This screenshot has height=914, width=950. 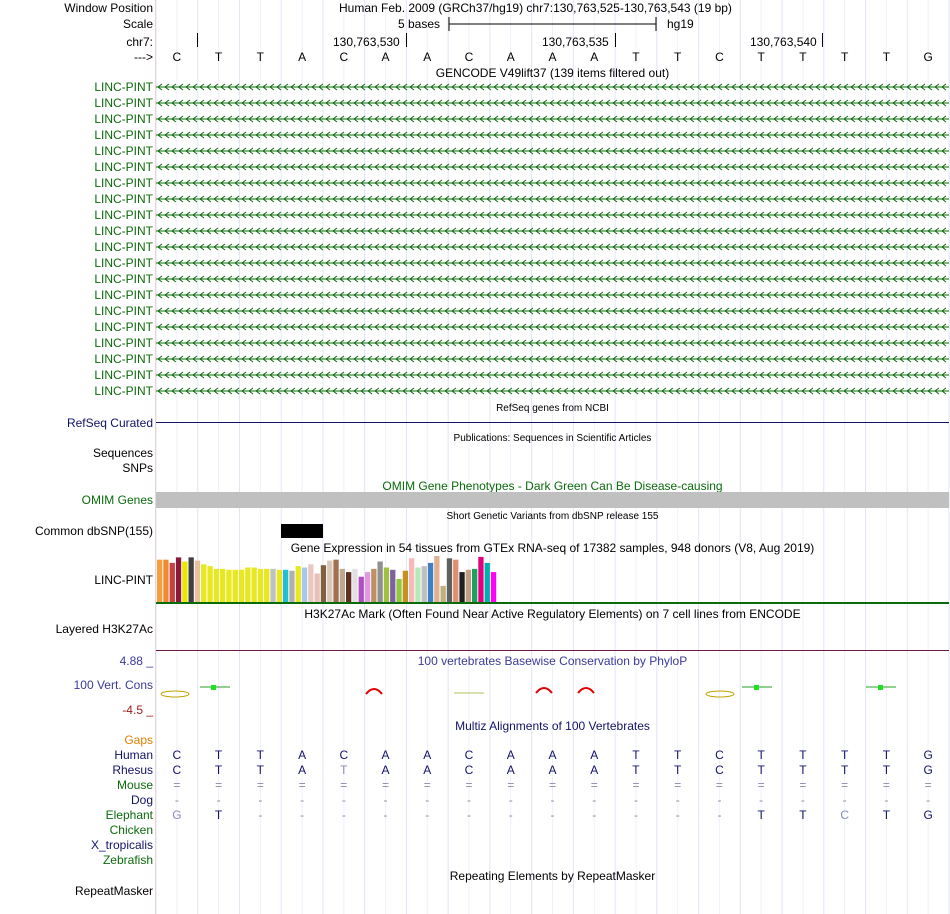 I want to click on sequence-base: T, so click(x=636, y=57).